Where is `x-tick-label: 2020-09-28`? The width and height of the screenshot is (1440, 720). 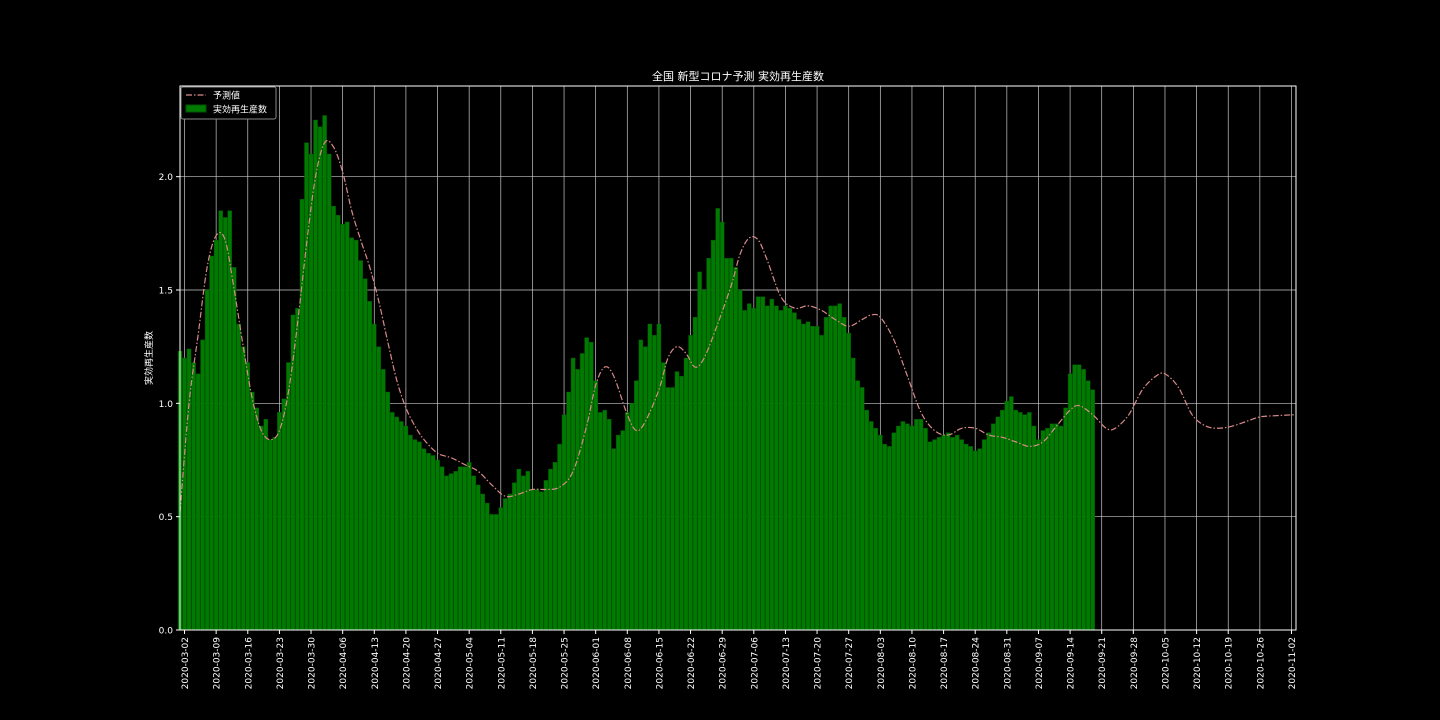
x-tick-label: 2020-09-28 is located at coordinates (1135, 663).